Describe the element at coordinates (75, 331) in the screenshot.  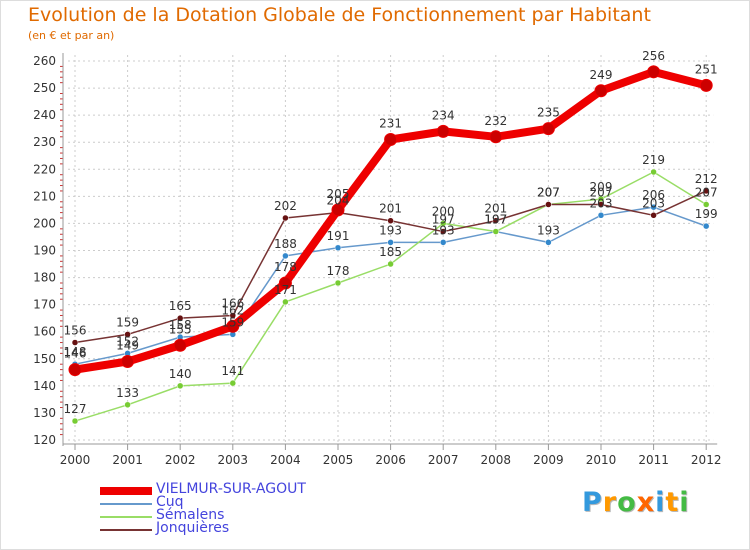
I see `data-label: 156` at that location.